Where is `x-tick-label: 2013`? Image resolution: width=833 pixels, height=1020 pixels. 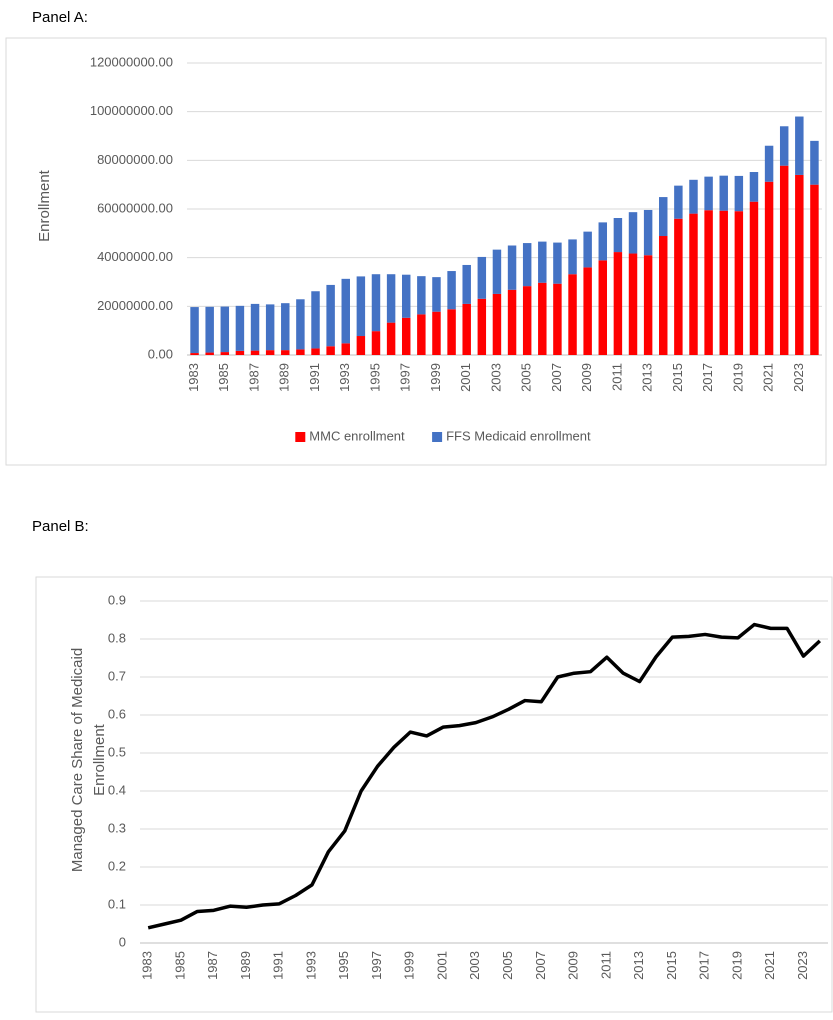
x-tick-label: 2013 is located at coordinates (638, 965).